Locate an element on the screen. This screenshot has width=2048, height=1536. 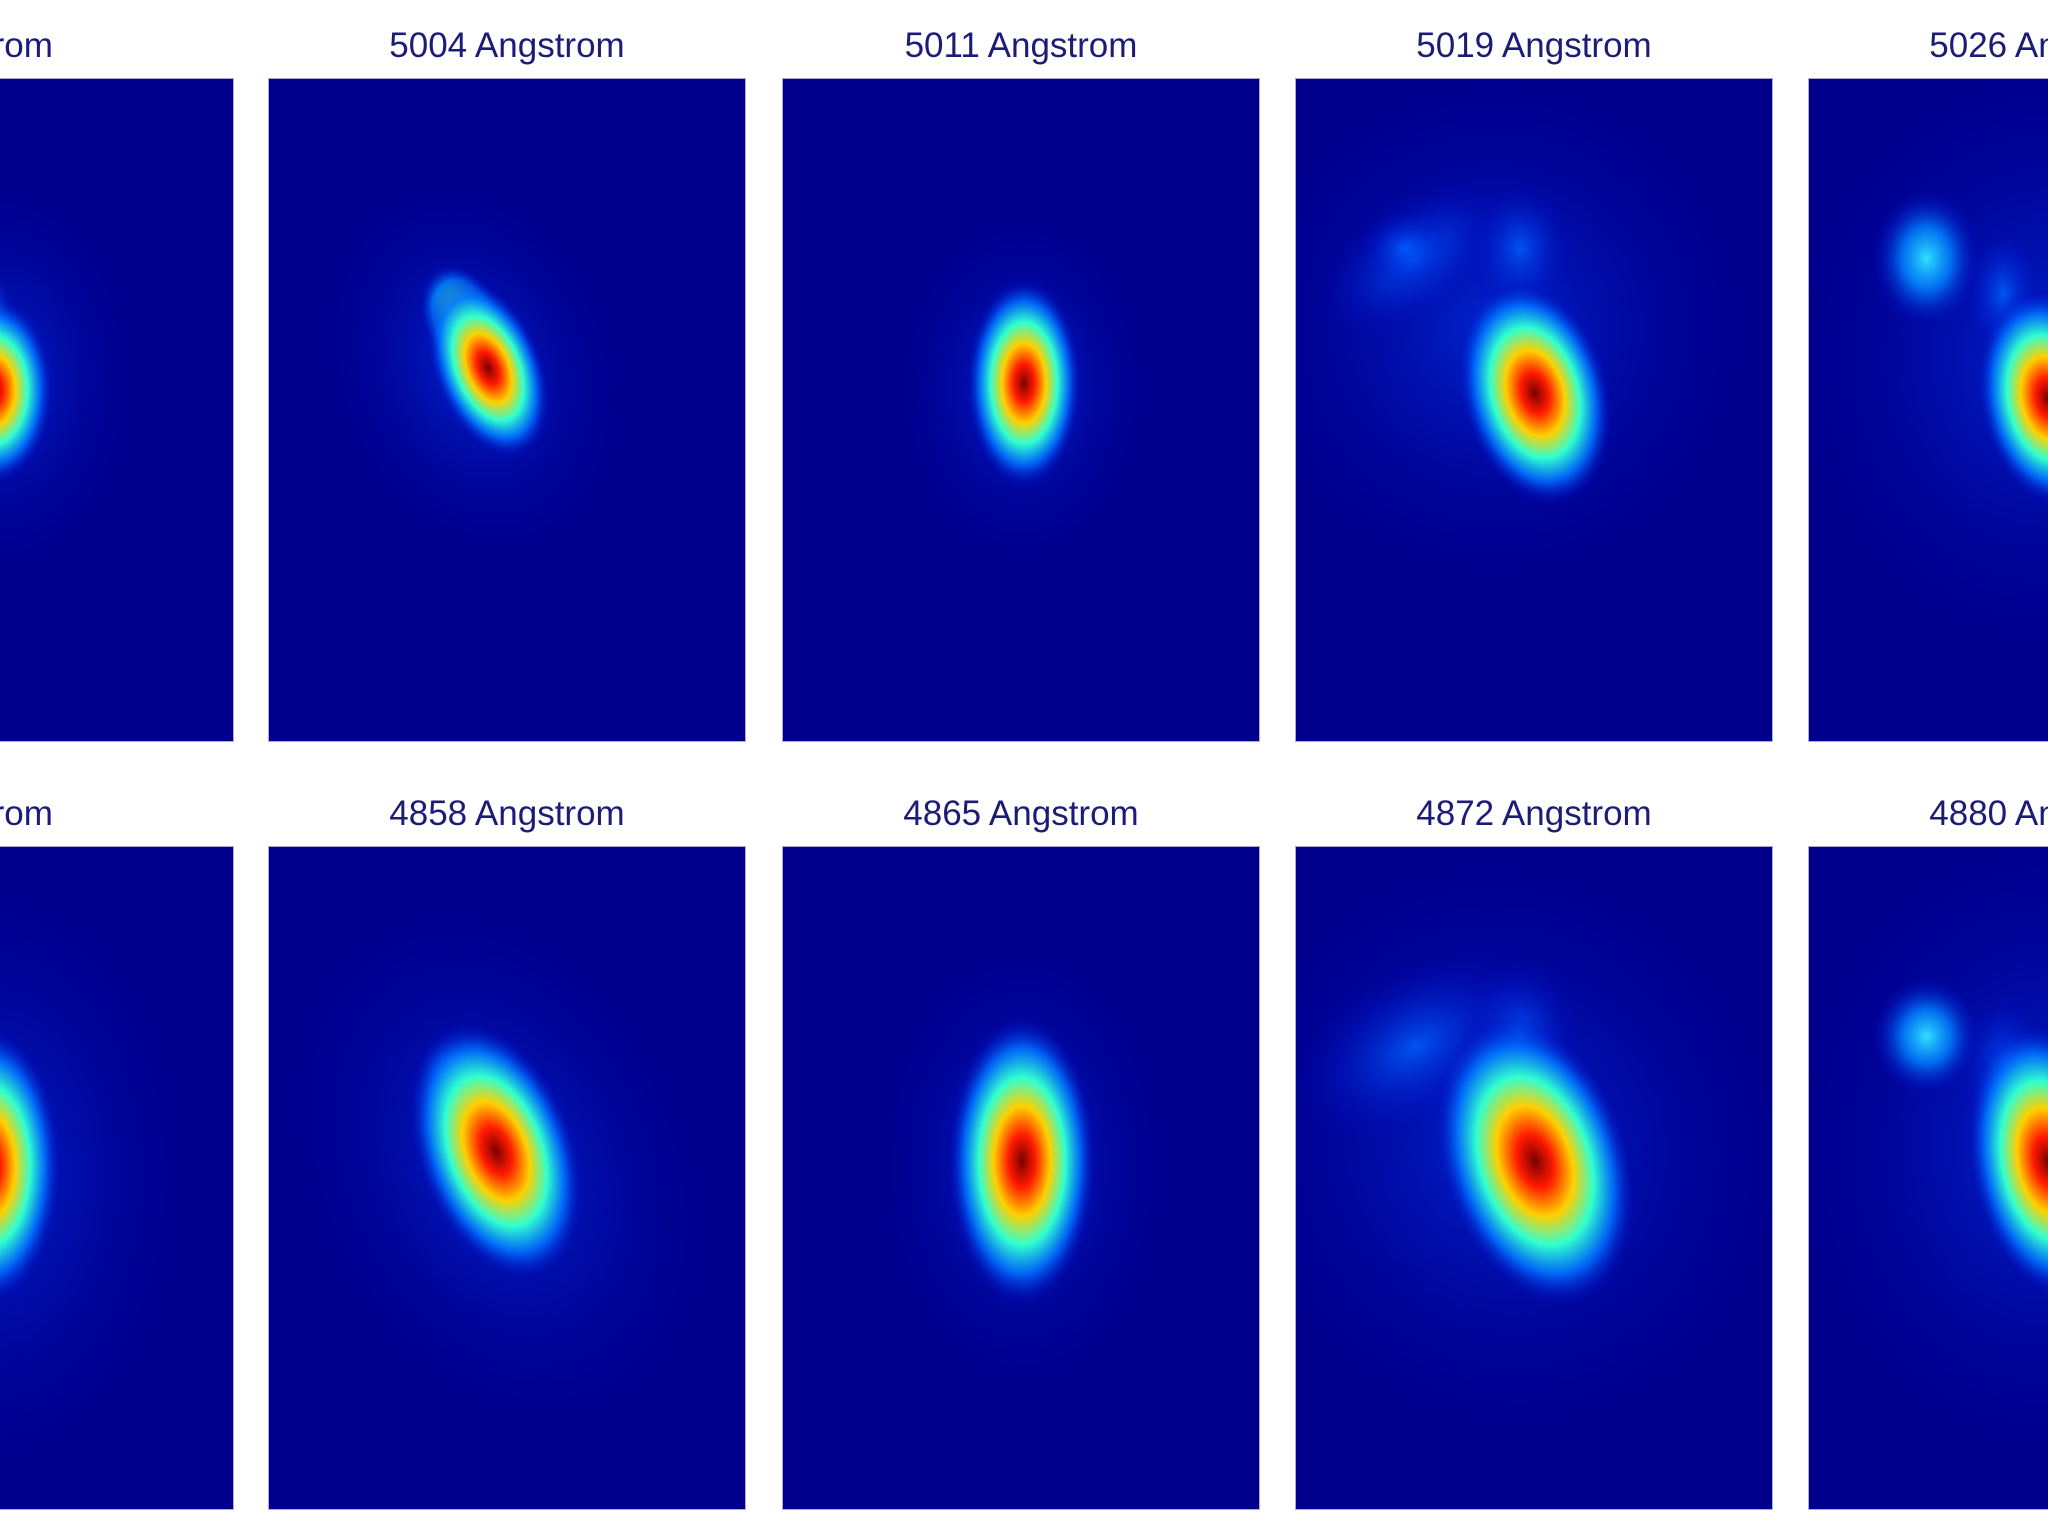
panel-4872: 4872 Angstrom is located at coordinates (1534, 1152).